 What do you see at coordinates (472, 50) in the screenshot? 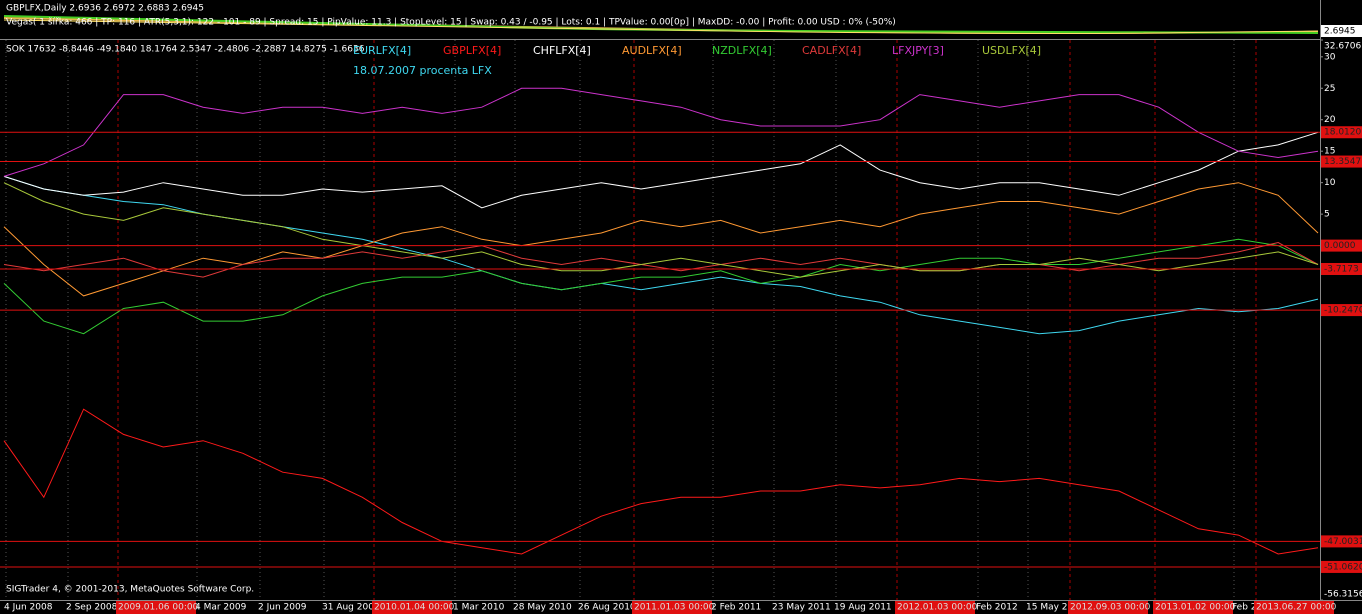
I see `legend-entry: GBPLFX[4]` at bounding box center [472, 50].